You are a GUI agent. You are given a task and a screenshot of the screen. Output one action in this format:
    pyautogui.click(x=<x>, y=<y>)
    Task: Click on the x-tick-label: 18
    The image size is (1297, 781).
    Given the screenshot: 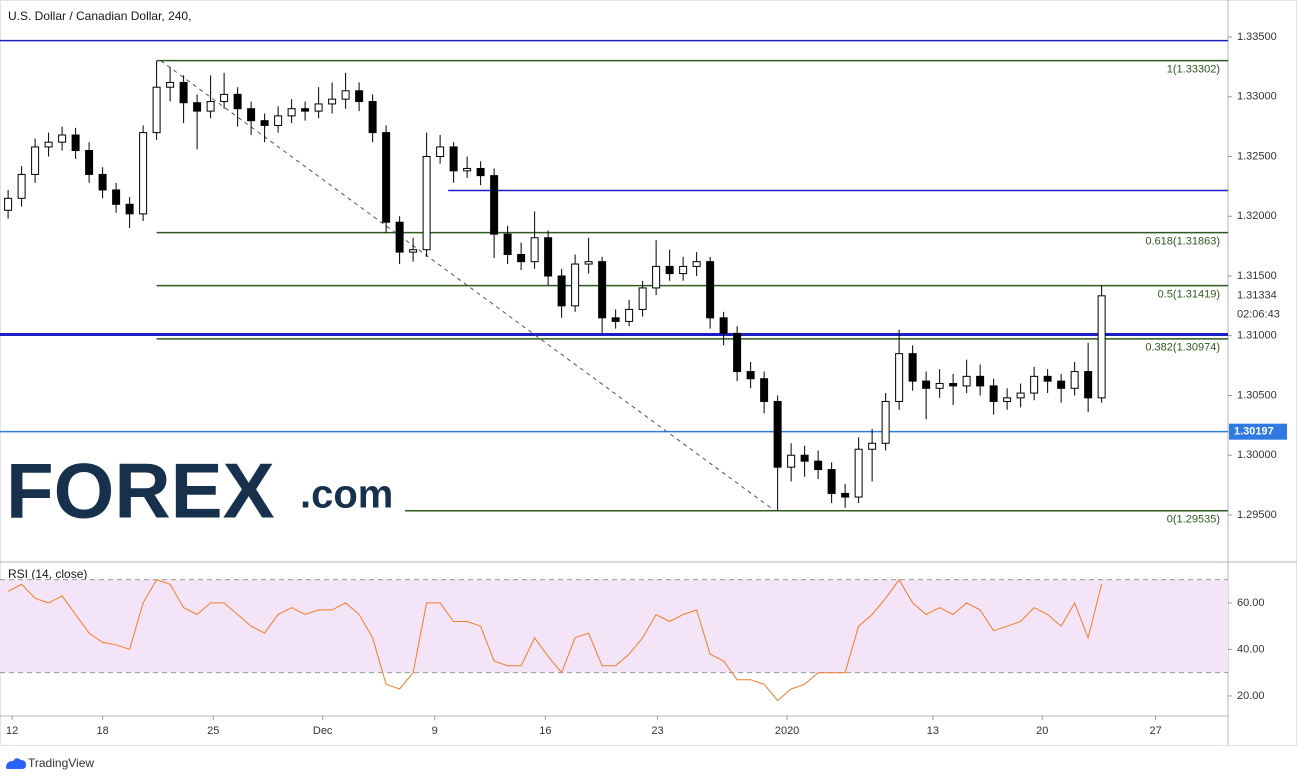 What is the action you would take?
    pyautogui.click(x=102, y=731)
    